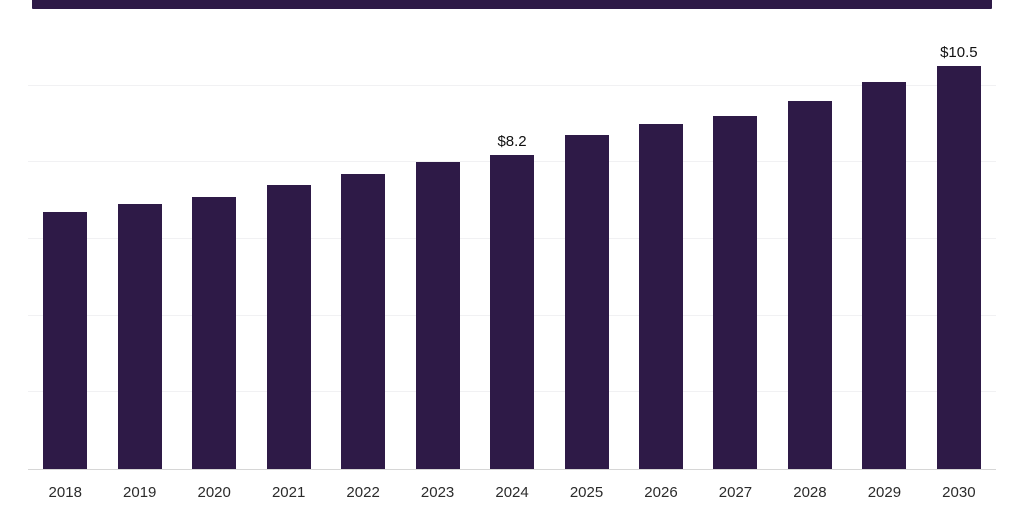  I want to click on x-axis-label-2019: 2019, so click(140, 492).